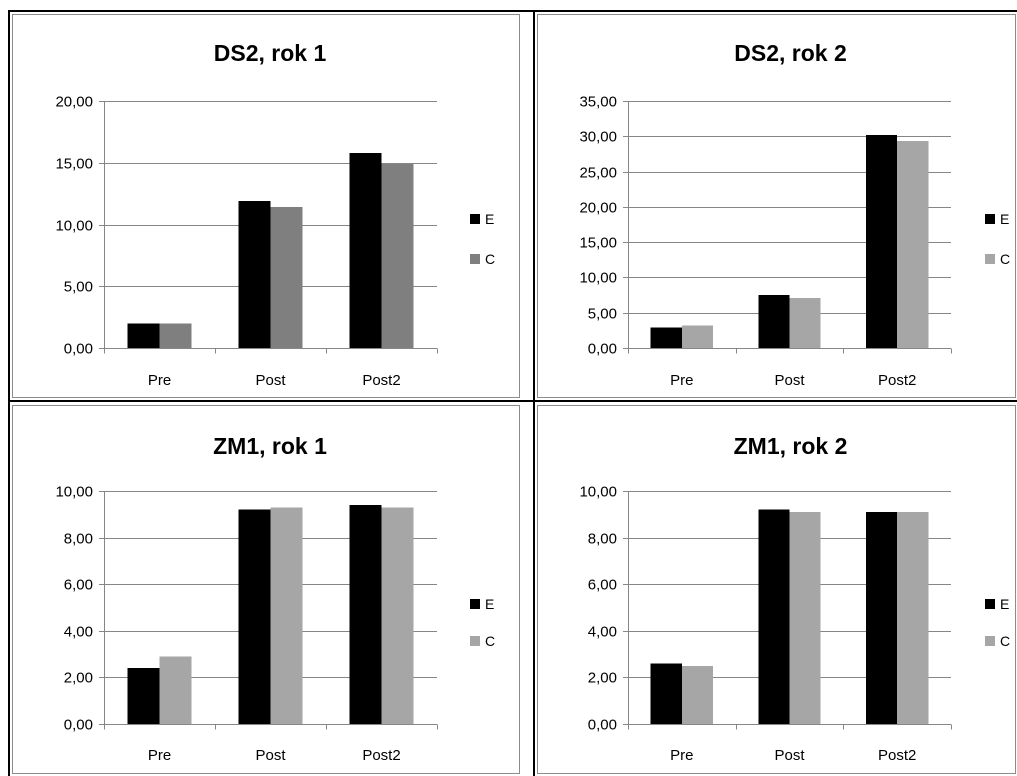 This screenshot has height=776, width=1017. I want to click on table-border-top, so click(512, 11).